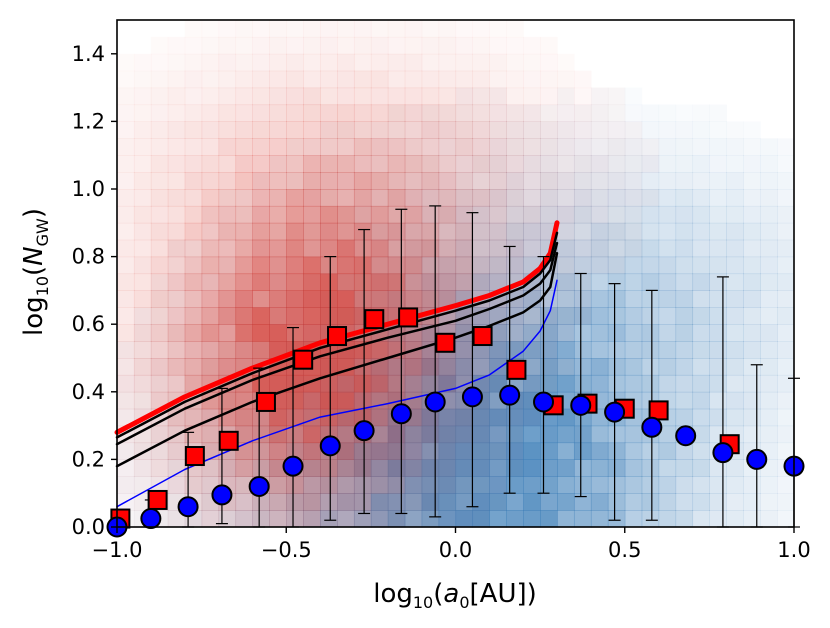 This screenshot has width=830, height=628. What do you see at coordinates (117, 550) in the screenshot?
I see `x-tick-label: −1.0` at bounding box center [117, 550].